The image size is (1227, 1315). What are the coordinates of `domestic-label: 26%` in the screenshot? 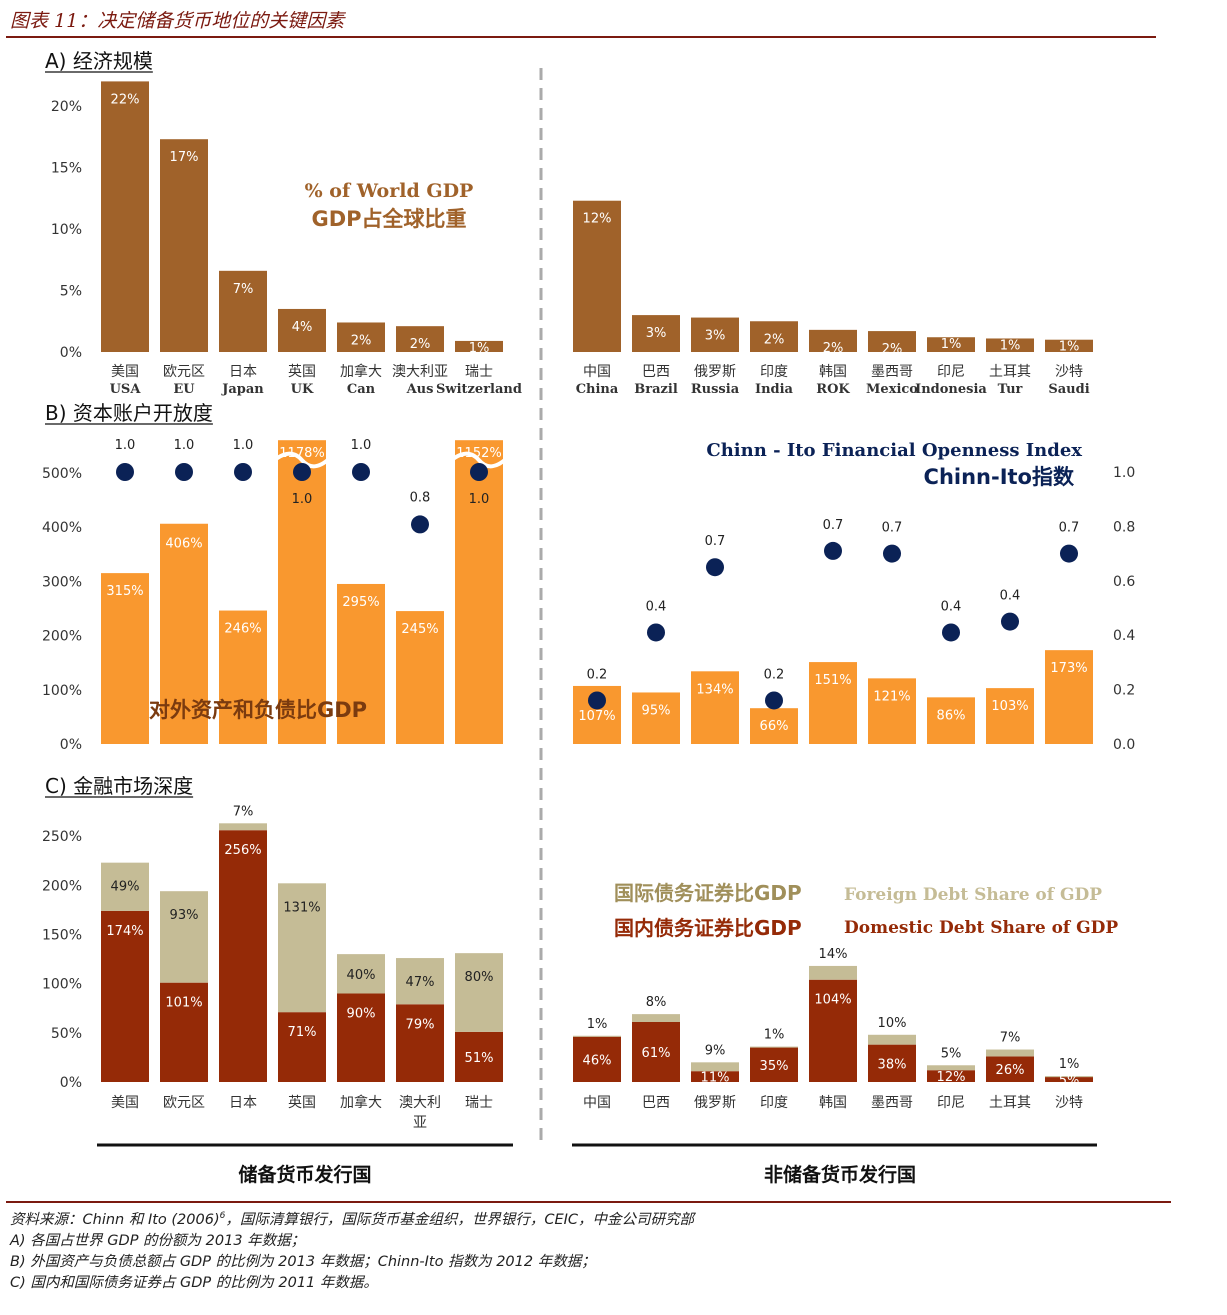 It's located at (1010, 1070).